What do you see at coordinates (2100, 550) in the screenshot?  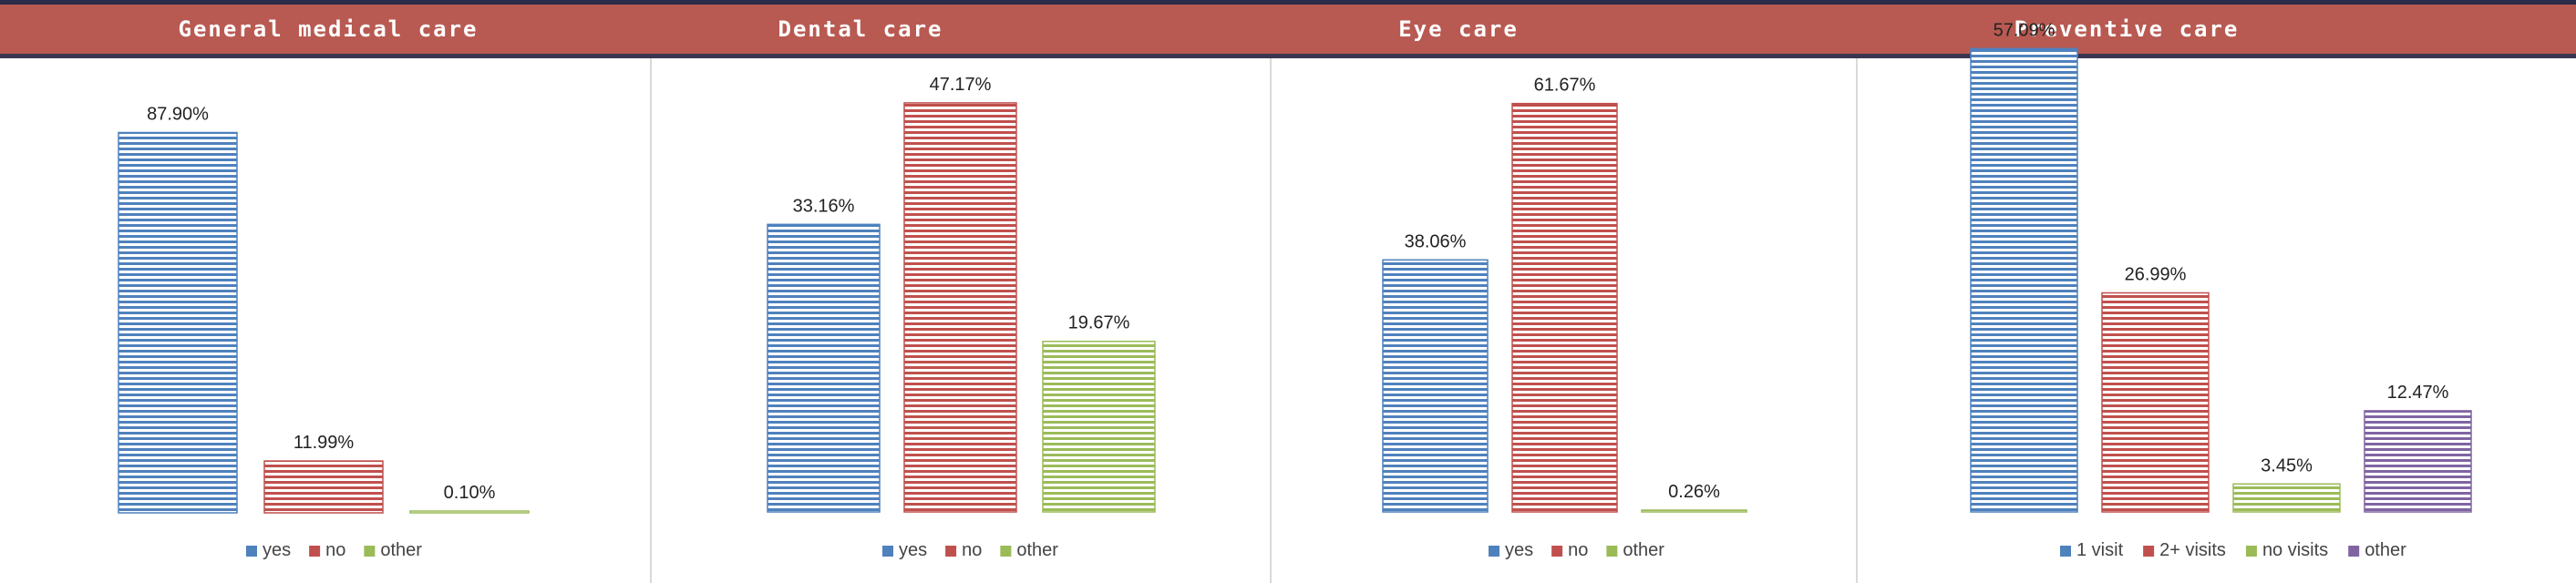 I see `legend-label-1-visit: 1 visit` at bounding box center [2100, 550].